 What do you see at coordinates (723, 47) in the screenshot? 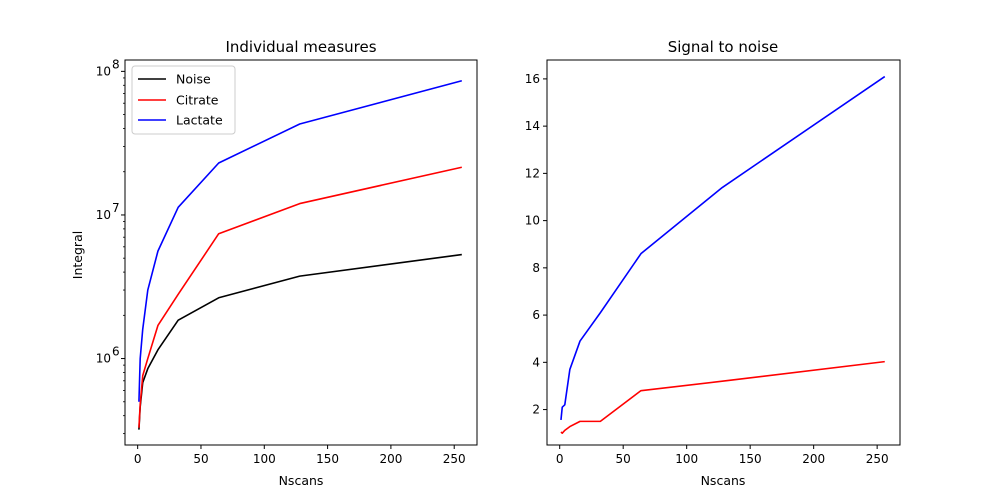
I see `chart-title: Signal to noise` at bounding box center [723, 47].